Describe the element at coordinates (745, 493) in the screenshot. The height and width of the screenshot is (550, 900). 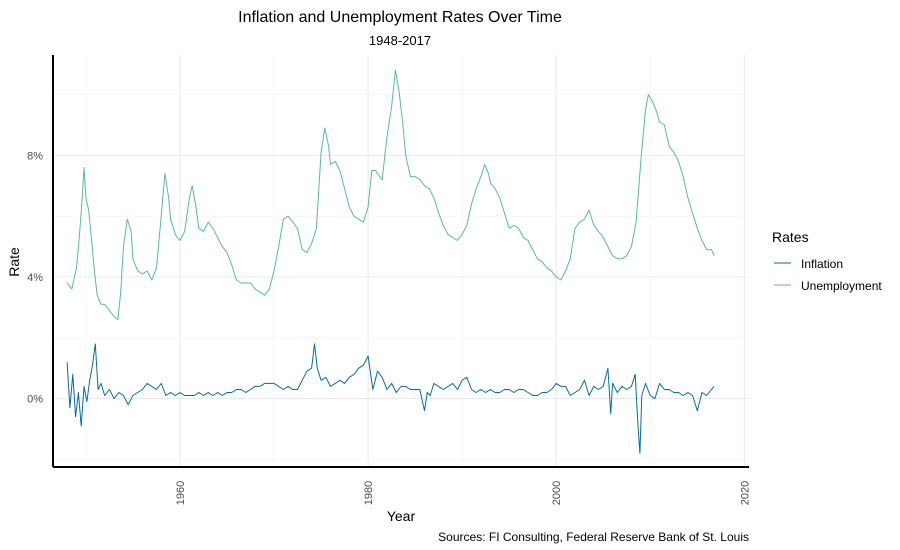
I see `x-tick-label: 2020` at that location.